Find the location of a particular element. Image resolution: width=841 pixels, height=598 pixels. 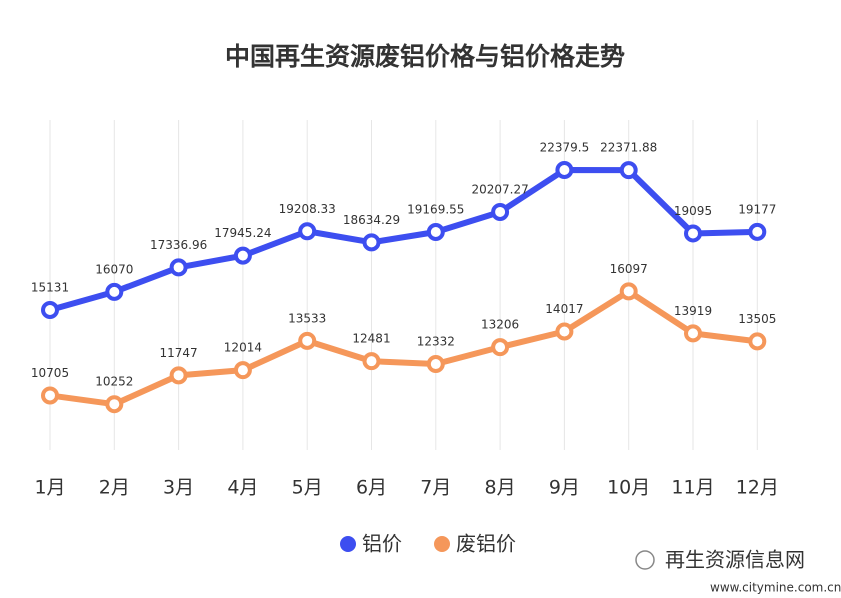

x-tick-label: 10月 is located at coordinates (628, 488).